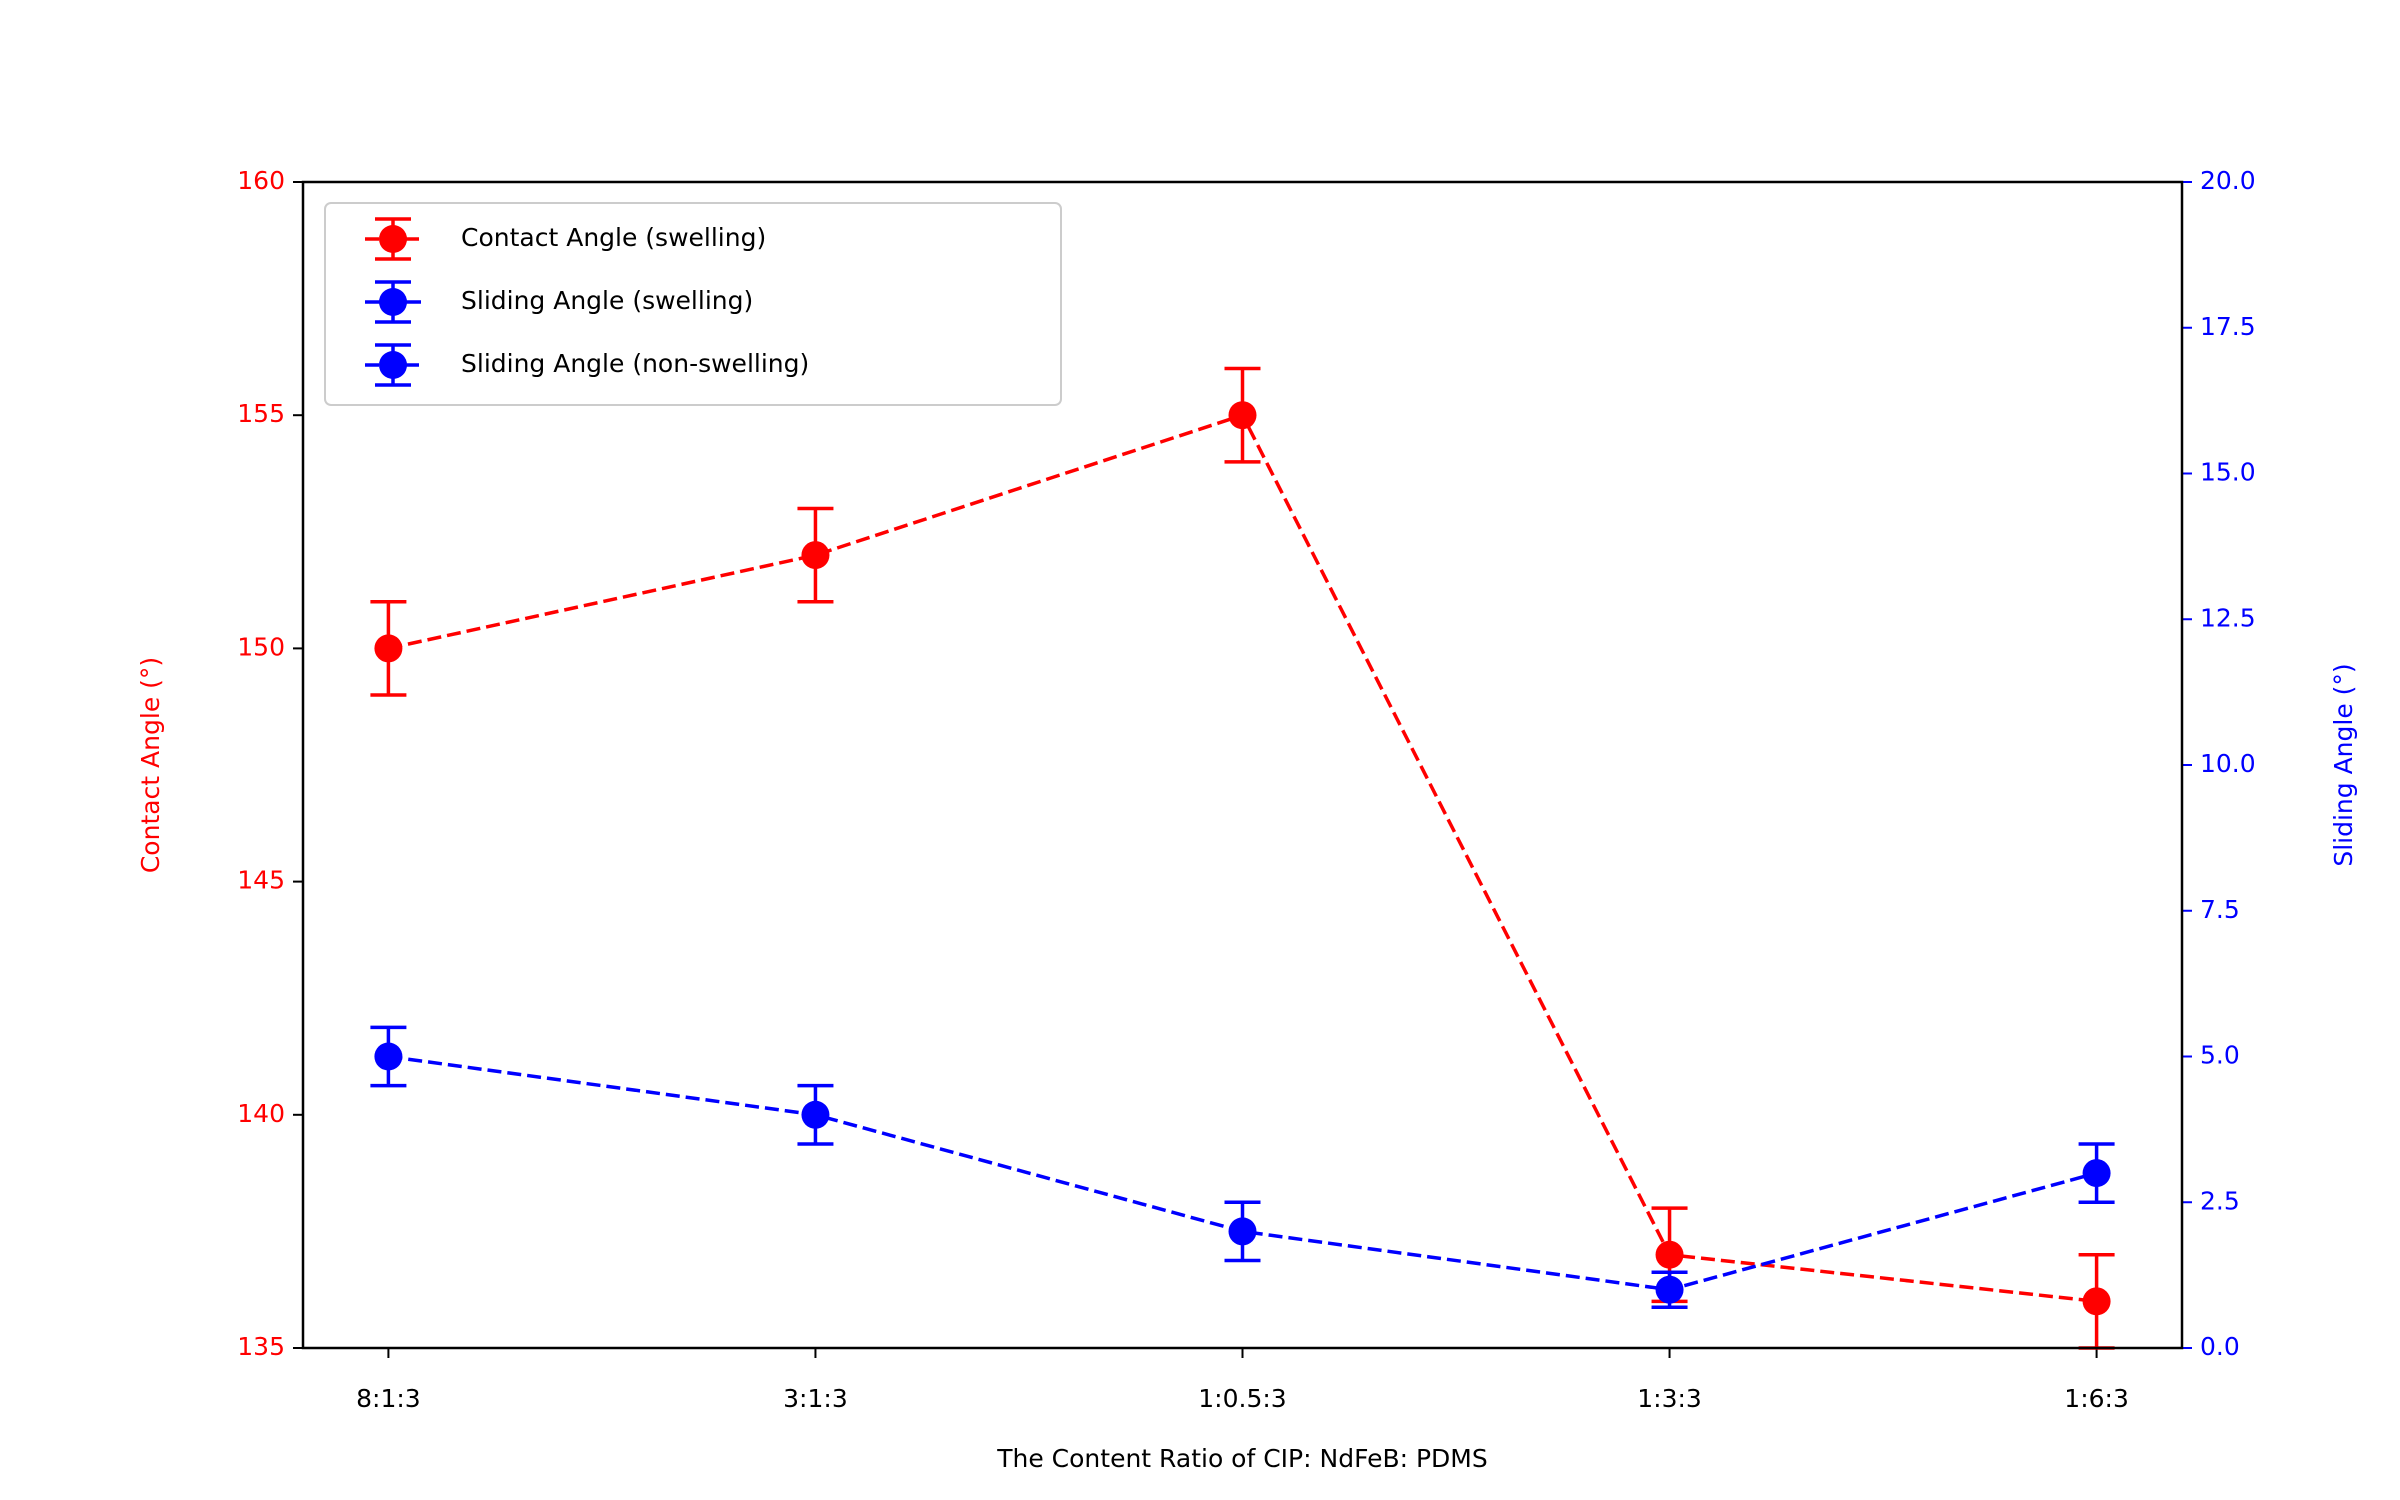 This screenshot has height=1500, width=2400. I want to click on x-axis-label: The Content Ratio of CIP: NdFeB: PDMS, so click(1242, 1458).